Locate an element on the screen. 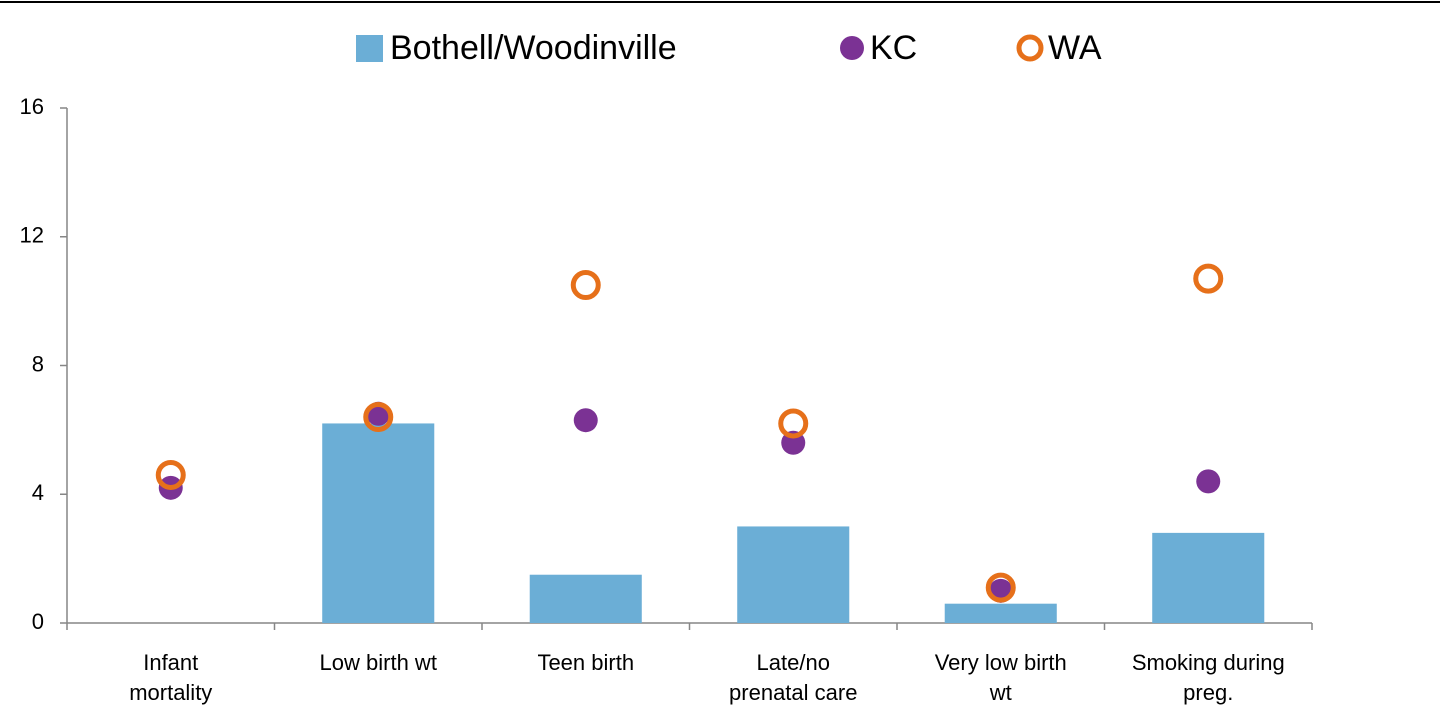 The image size is (1440, 719). x-tick-label: Low birth wt is located at coordinates (378, 662).